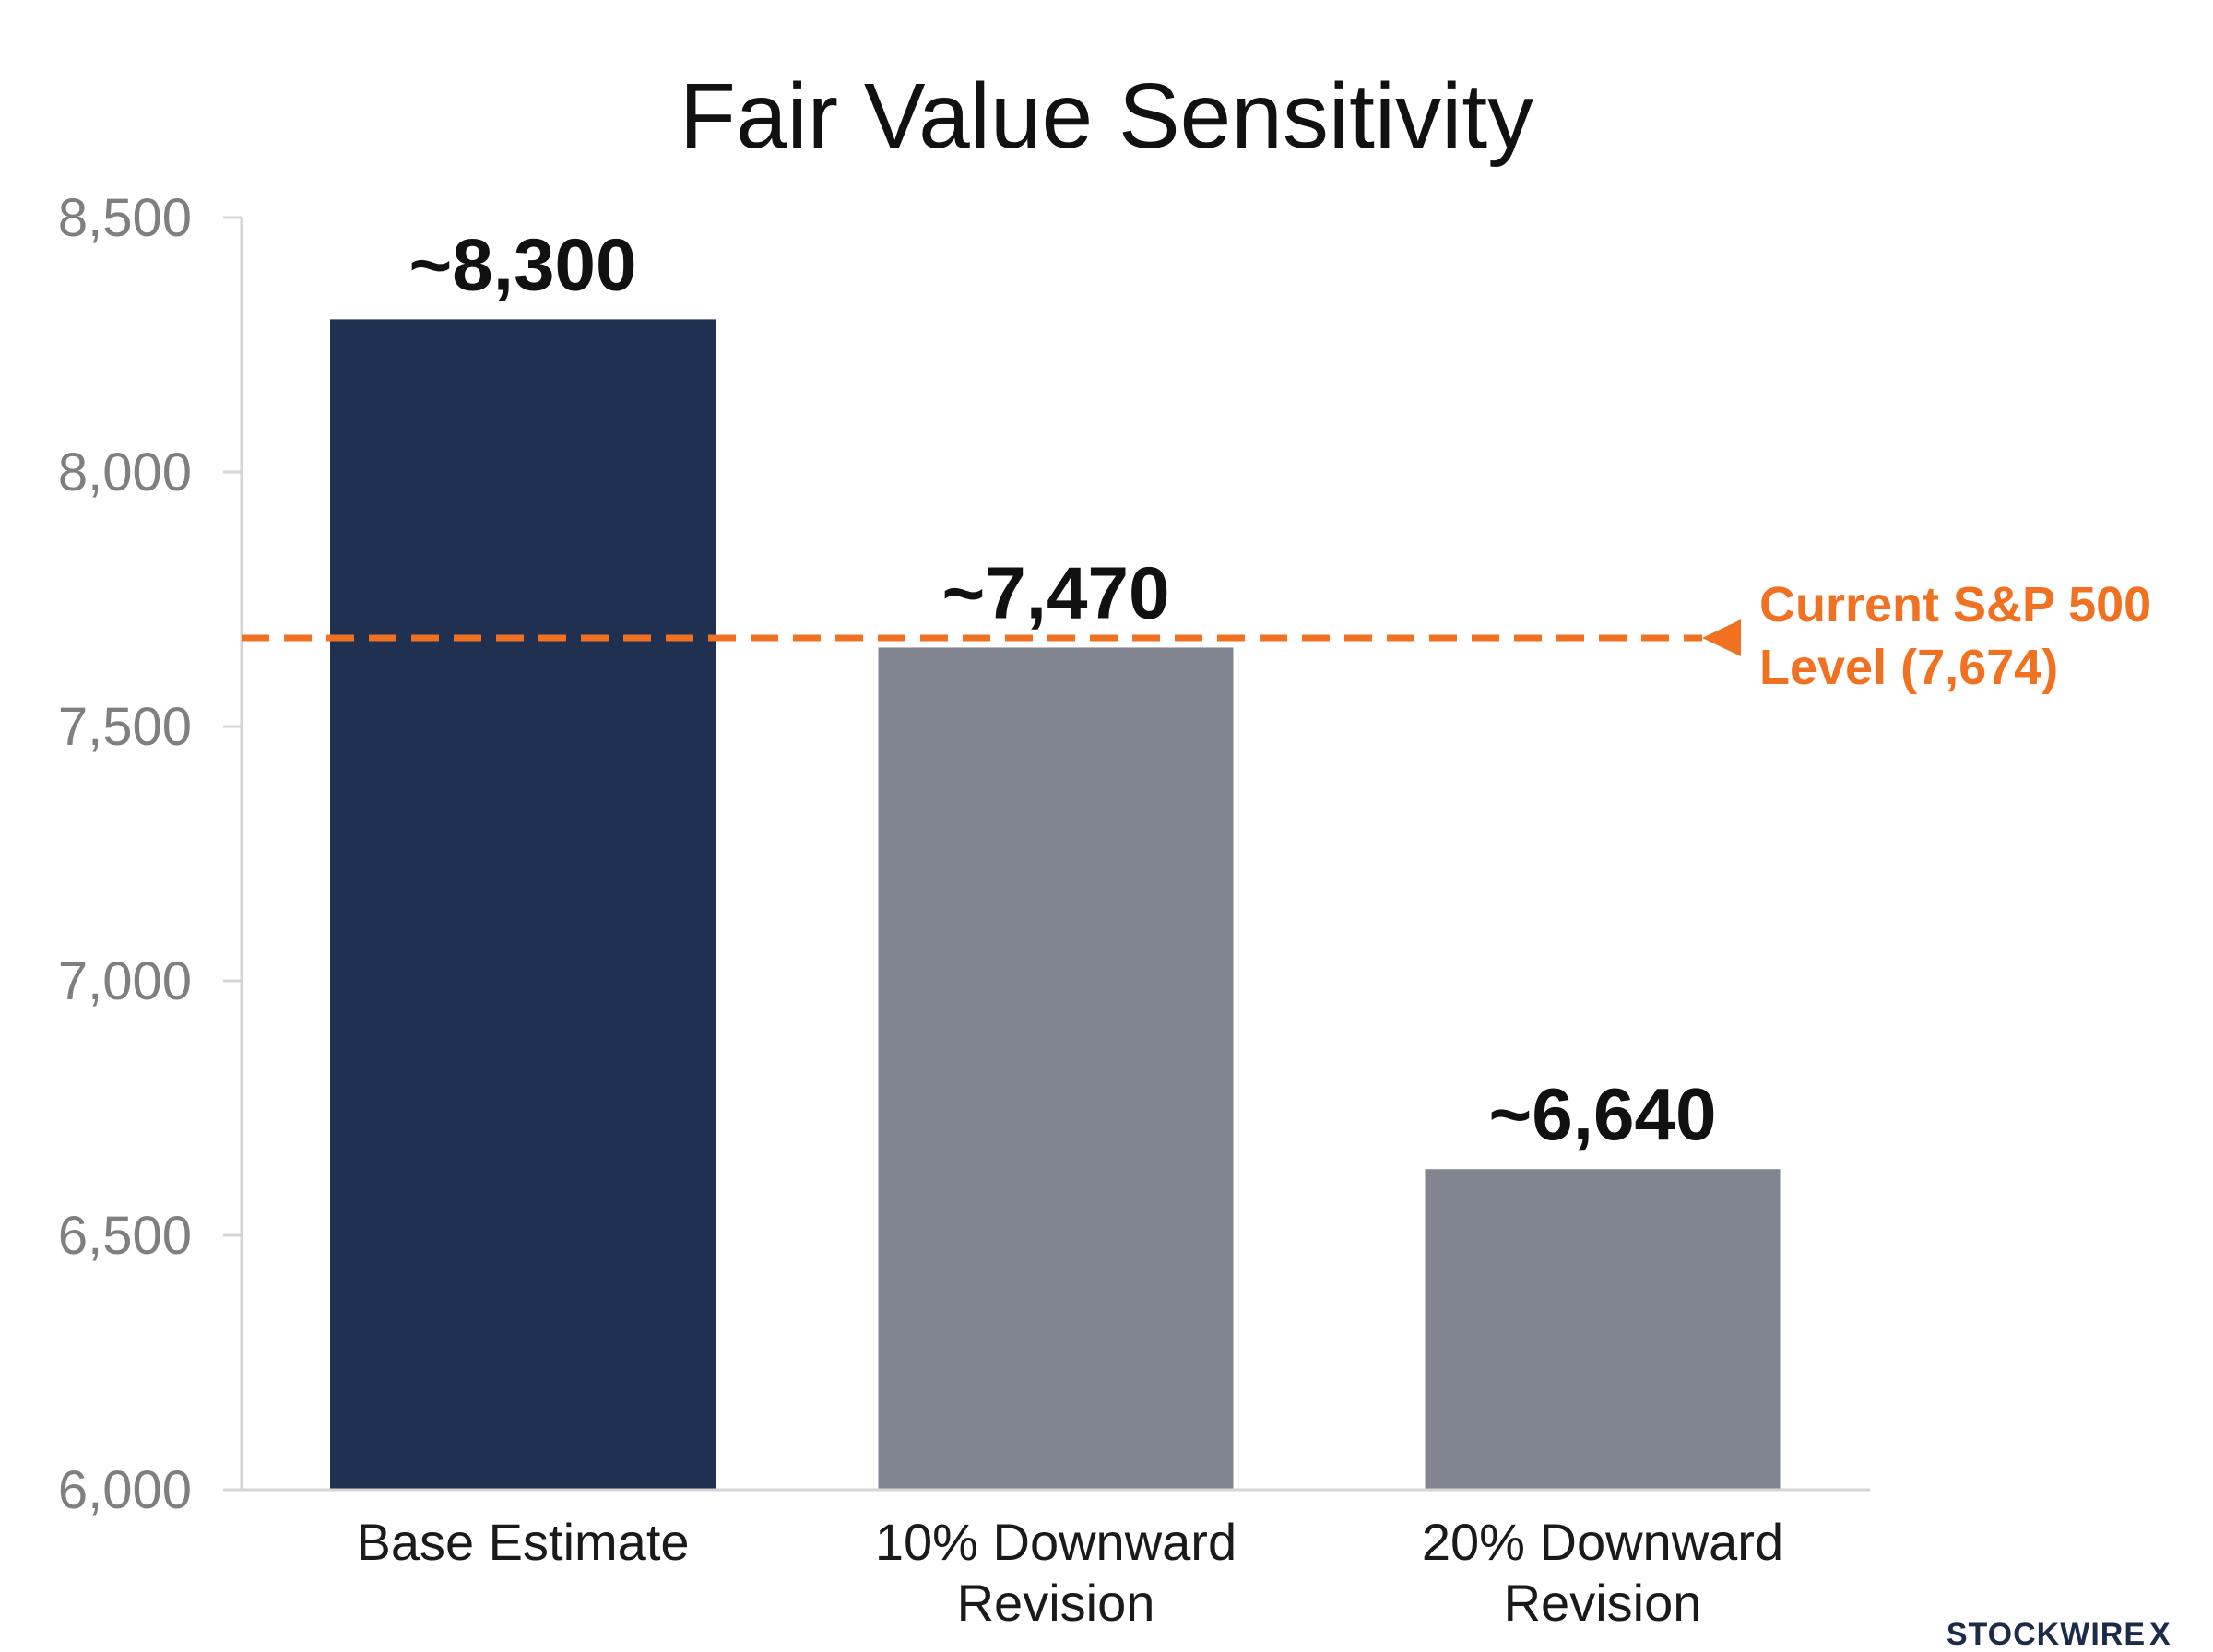 The width and height of the screenshot is (2213, 1652). Describe the element at coordinates (1602, 1542) in the screenshot. I see `x-category-label: 20% Downward` at that location.